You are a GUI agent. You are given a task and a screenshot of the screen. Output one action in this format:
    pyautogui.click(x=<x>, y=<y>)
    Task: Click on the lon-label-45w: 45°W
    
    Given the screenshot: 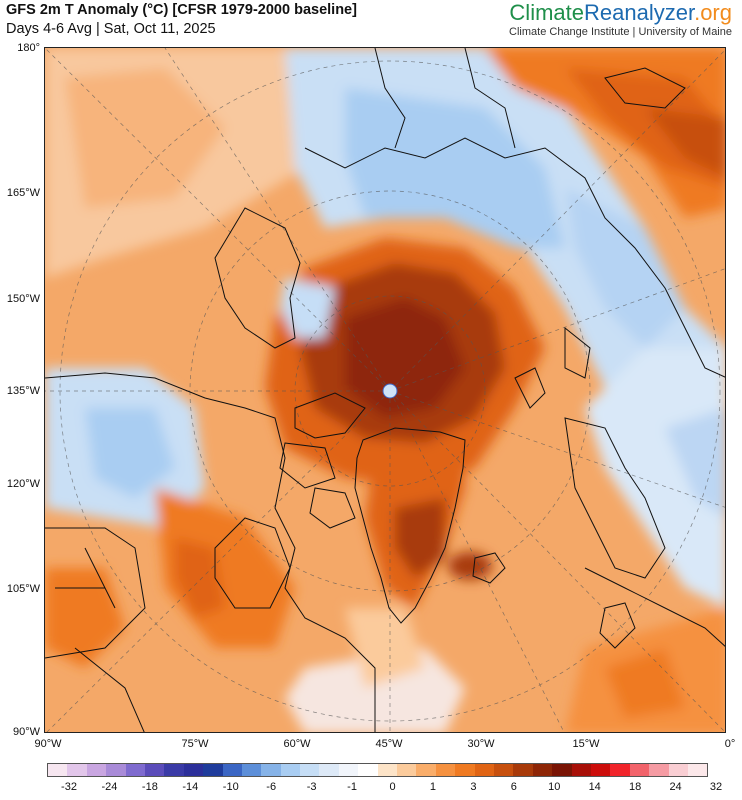 What is the action you would take?
    pyautogui.click(x=389, y=744)
    